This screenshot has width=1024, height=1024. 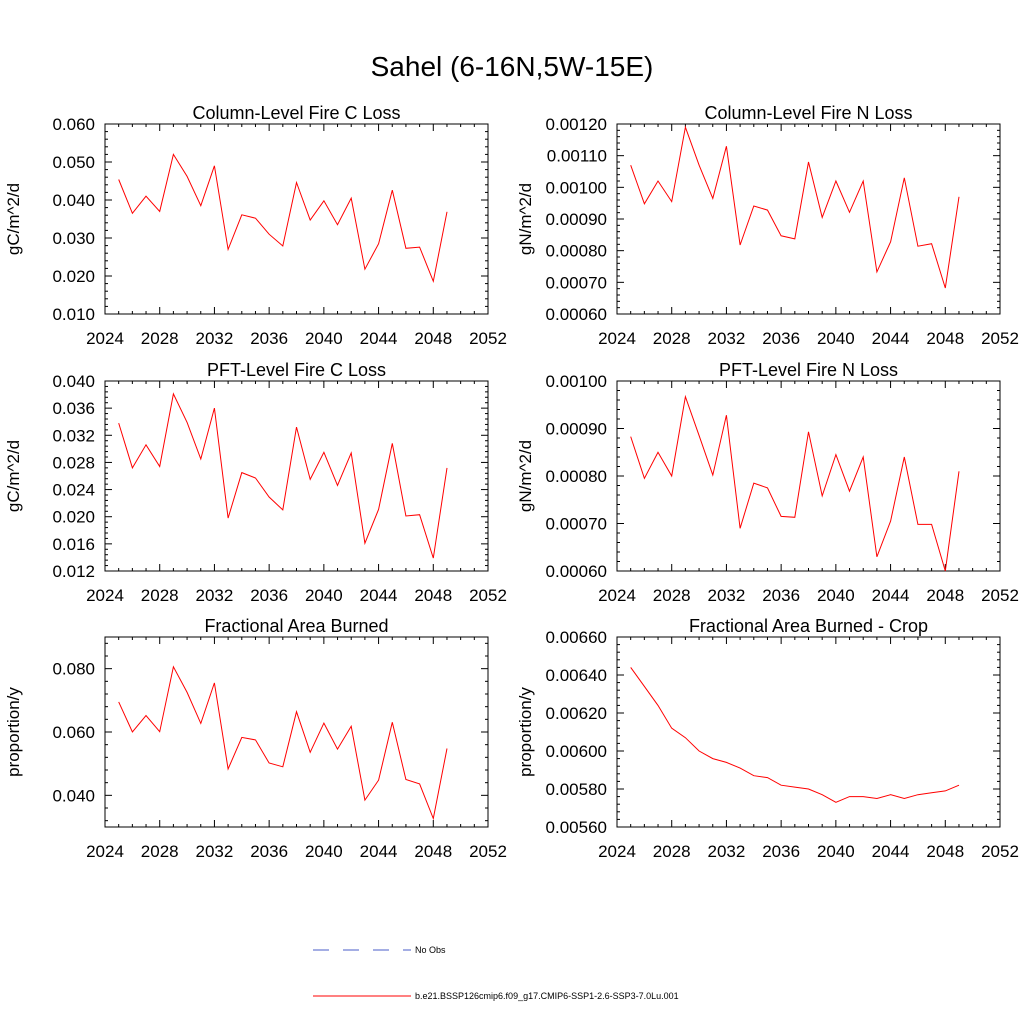 What do you see at coordinates (576, 789) in the screenshot?
I see `y-tick-label: 0.00580` at bounding box center [576, 789].